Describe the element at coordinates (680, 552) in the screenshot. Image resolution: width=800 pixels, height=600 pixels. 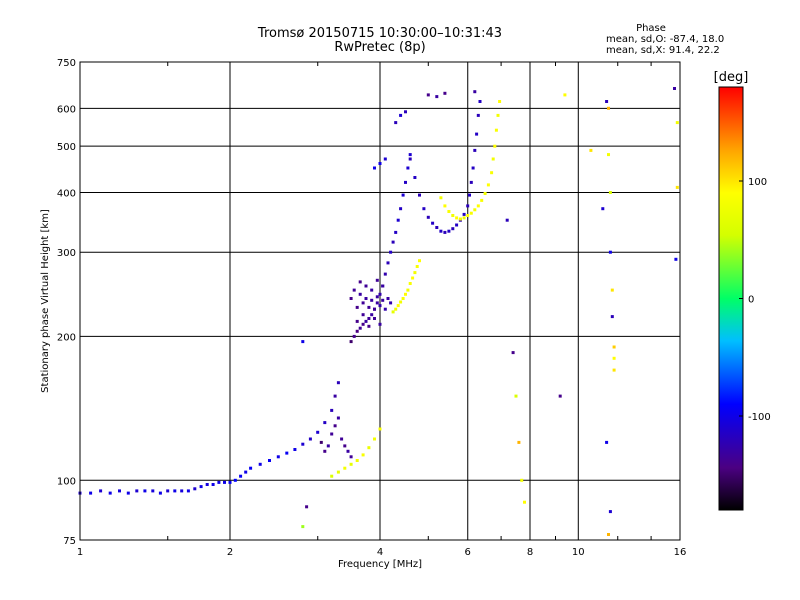
I see `x-tick-label: 16` at that location.